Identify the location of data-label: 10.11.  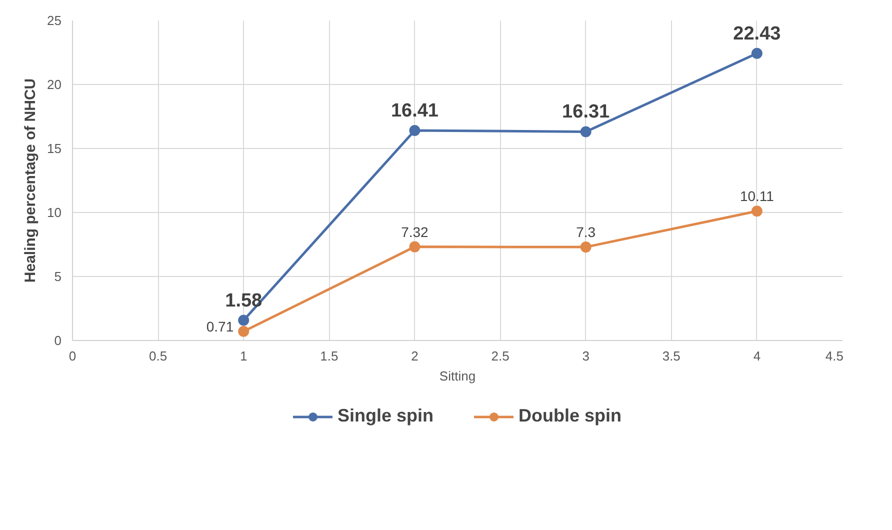
(757, 196).